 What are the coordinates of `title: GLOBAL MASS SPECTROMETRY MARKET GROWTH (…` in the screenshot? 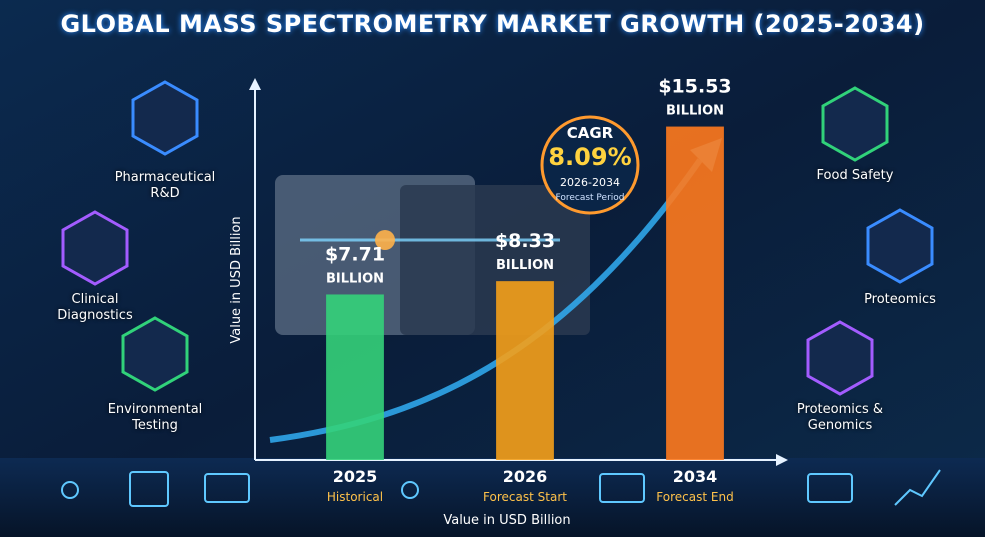 It's located at (492, 24).